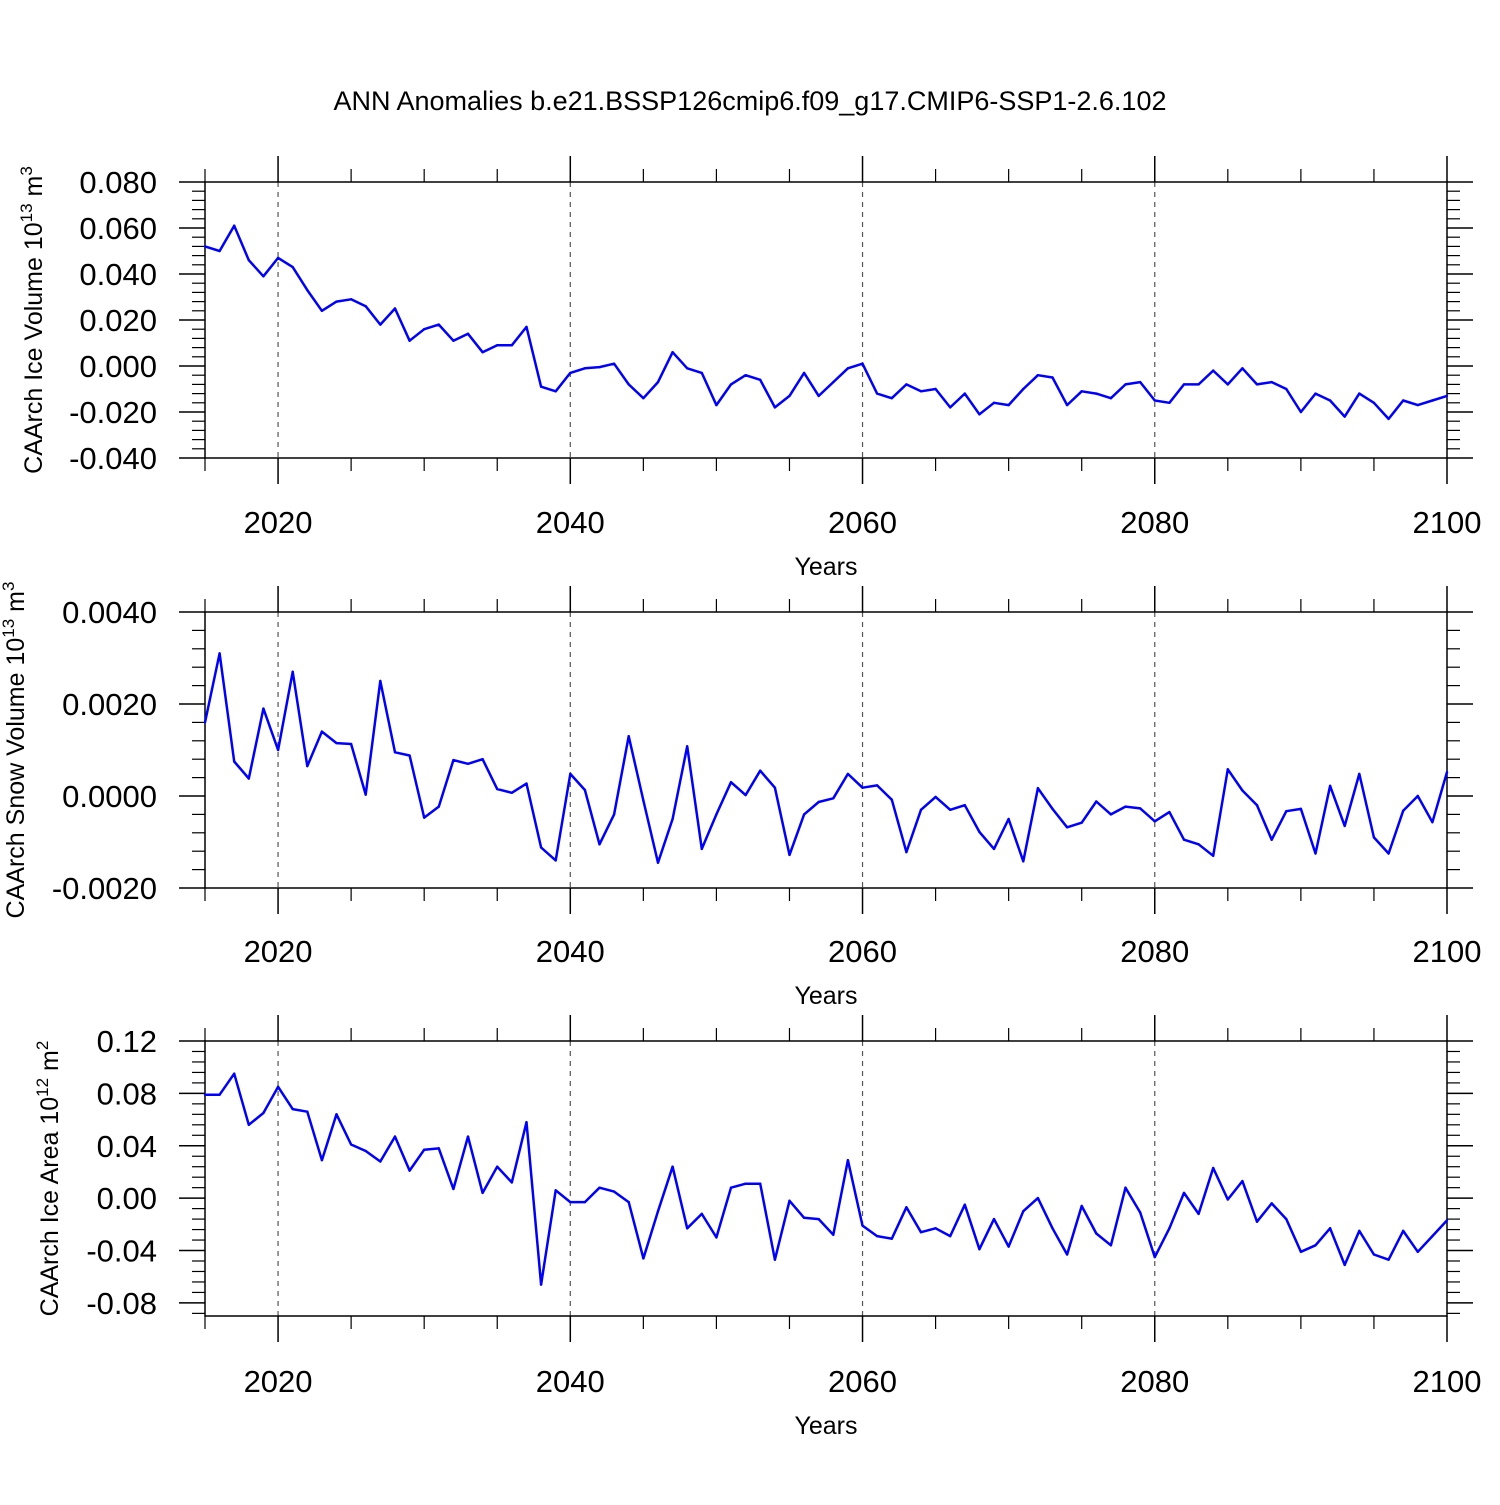  What do you see at coordinates (109, 704) in the screenshot?
I see `y-tick-label: 0.0020` at bounding box center [109, 704].